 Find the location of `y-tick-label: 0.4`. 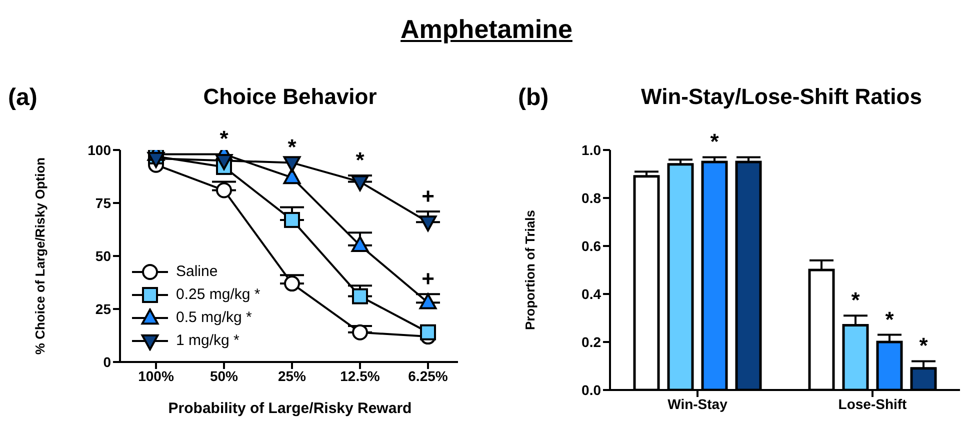

y-tick-label: 0.4 is located at coordinates (592, 294).